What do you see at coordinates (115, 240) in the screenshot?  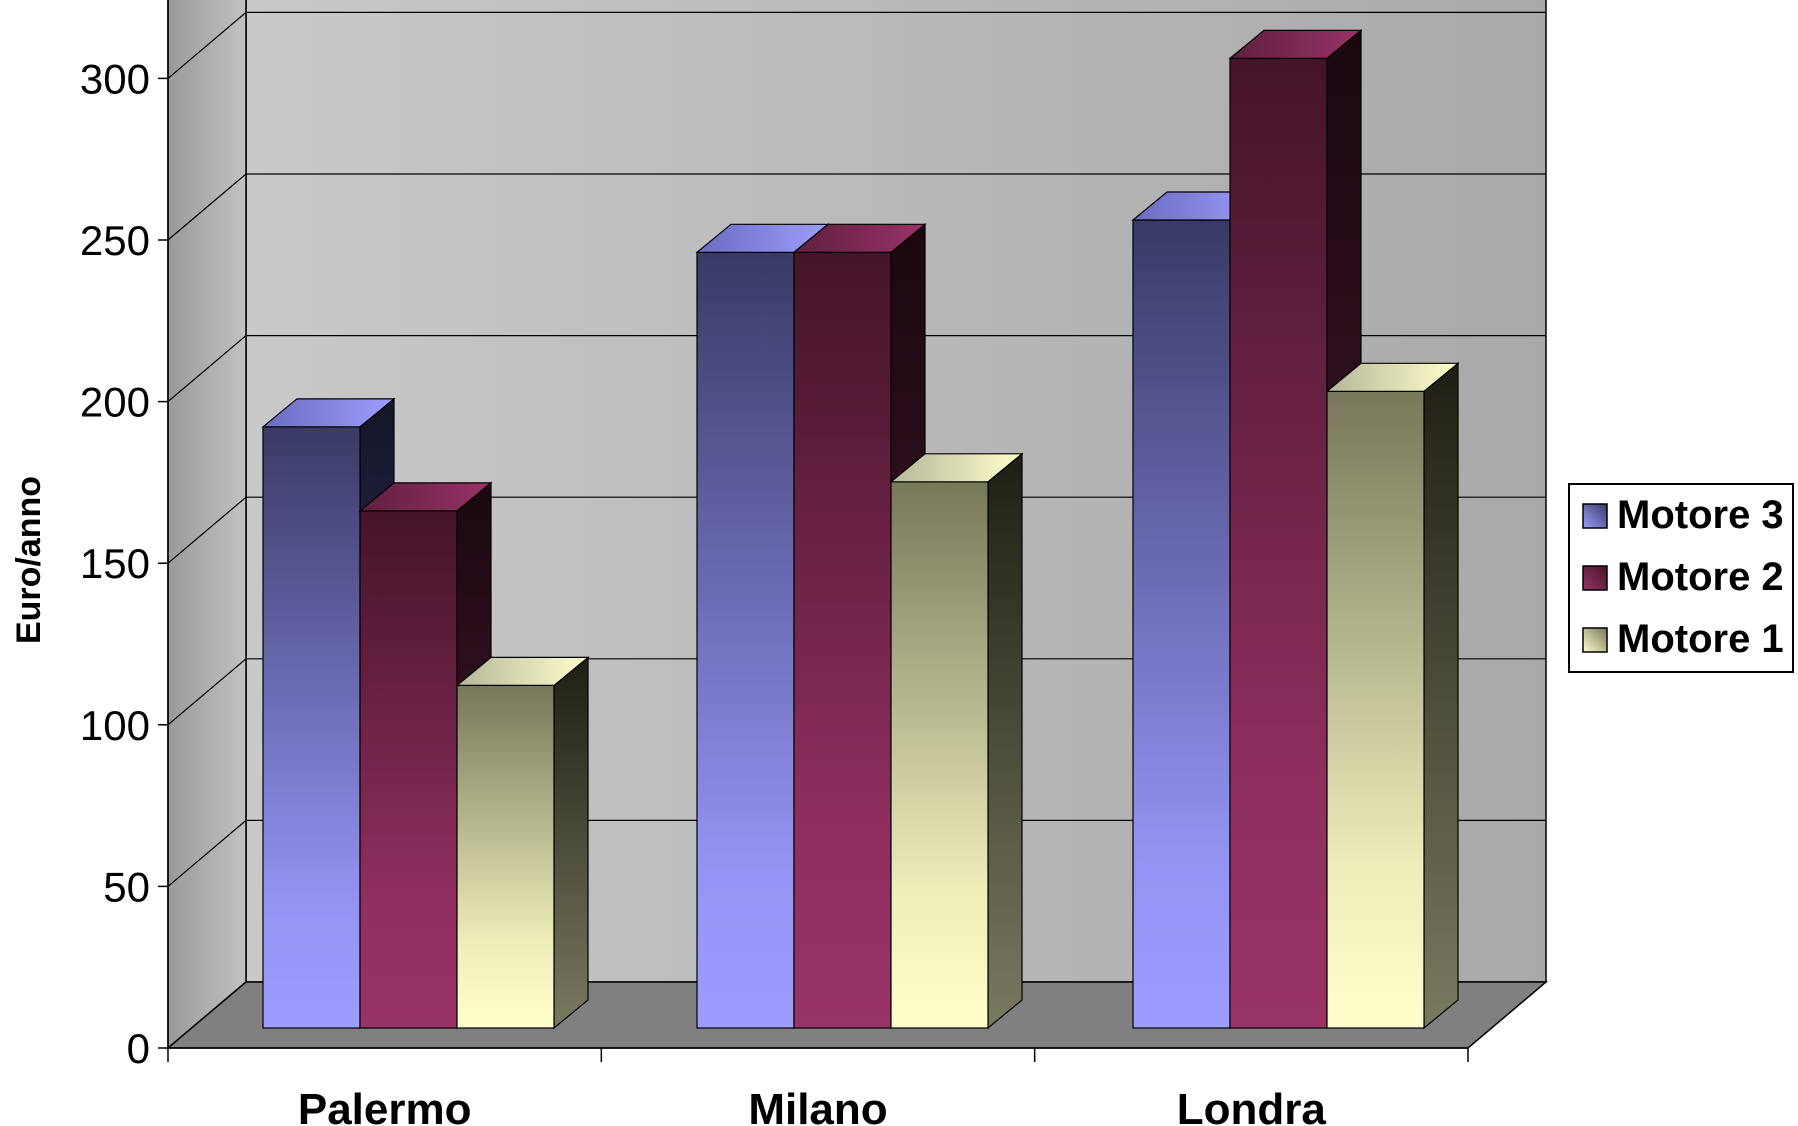 I see `y-tick-label: 250` at bounding box center [115, 240].